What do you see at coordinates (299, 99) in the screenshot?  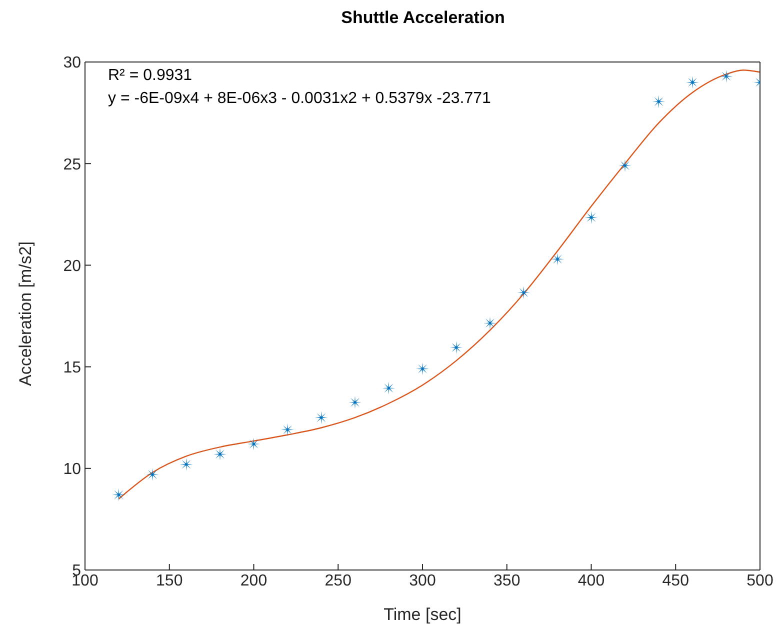 I see `annotation: y = -6E-09x4 + 8E-06x3 - 0.0031x2 + 0.5379x -23.771` at bounding box center [299, 99].